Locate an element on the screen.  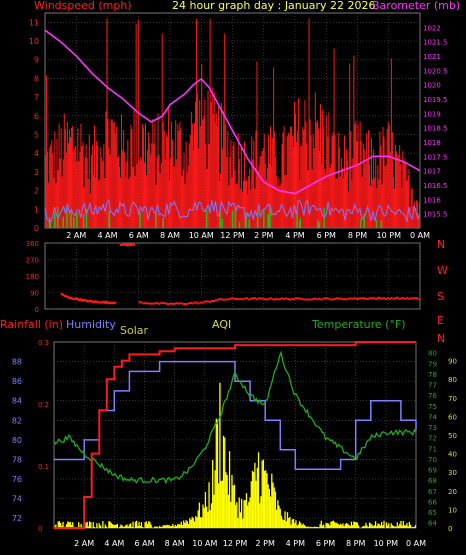
rain-tick-label: 0.2 is located at coordinates (43, 405).